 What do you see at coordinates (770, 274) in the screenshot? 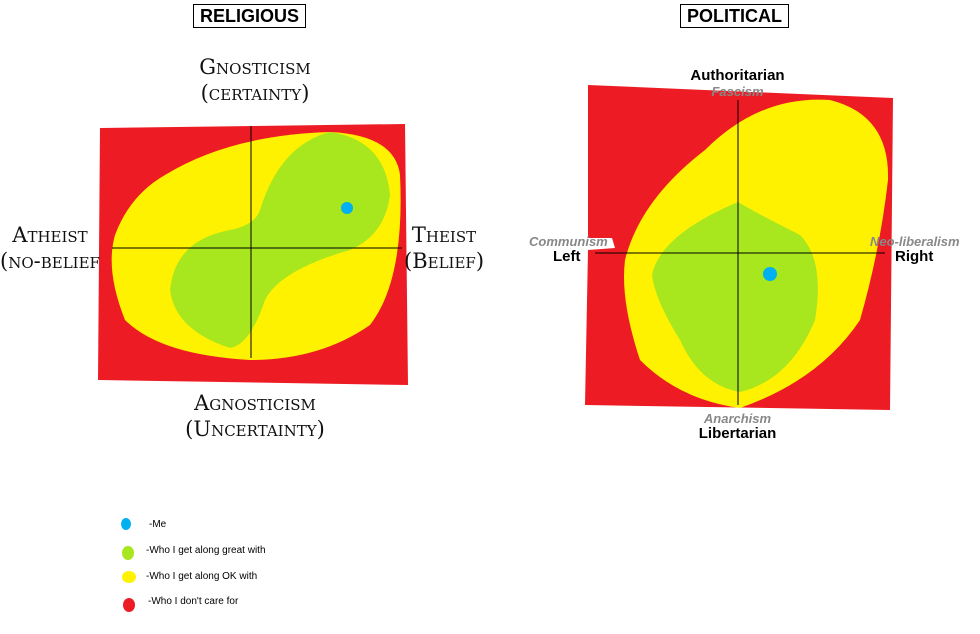
I see `political-me-marker` at bounding box center [770, 274].